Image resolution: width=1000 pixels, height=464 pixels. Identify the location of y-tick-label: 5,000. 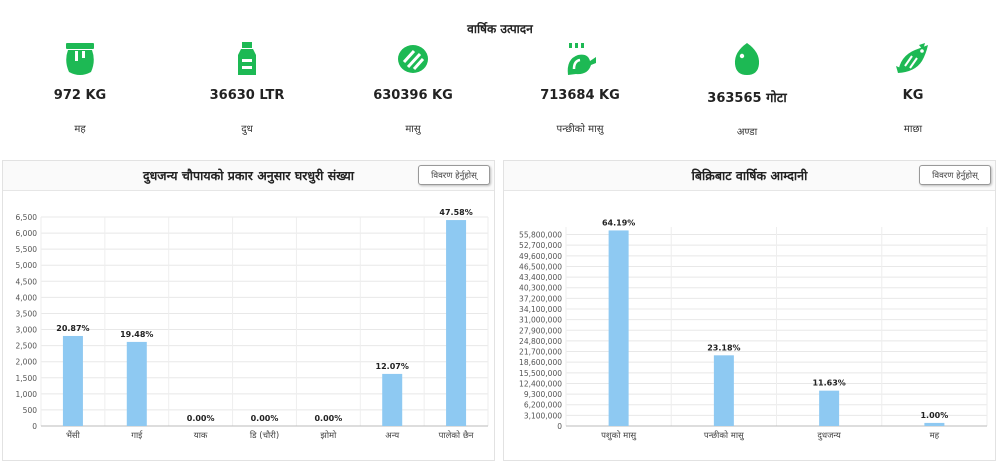
(27, 265).